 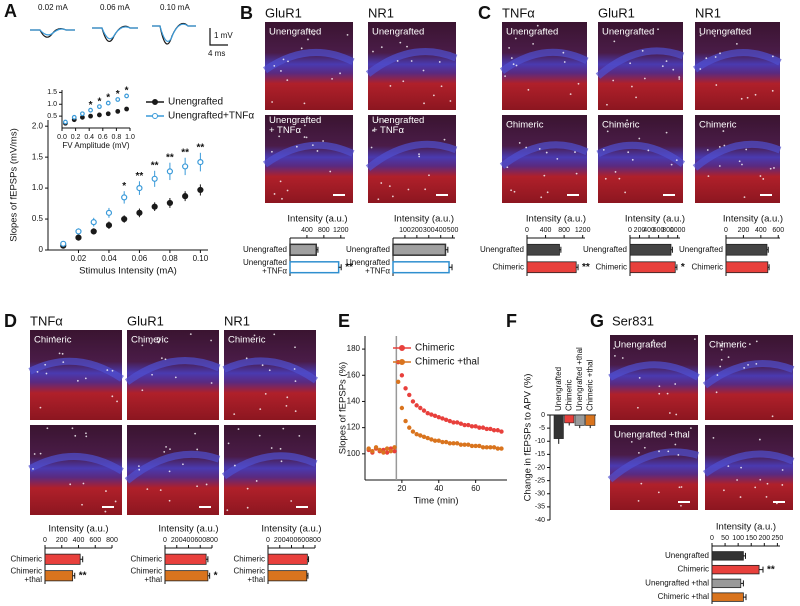 I want to click on legend-label: Chimeric +thal, so click(x=447, y=362).